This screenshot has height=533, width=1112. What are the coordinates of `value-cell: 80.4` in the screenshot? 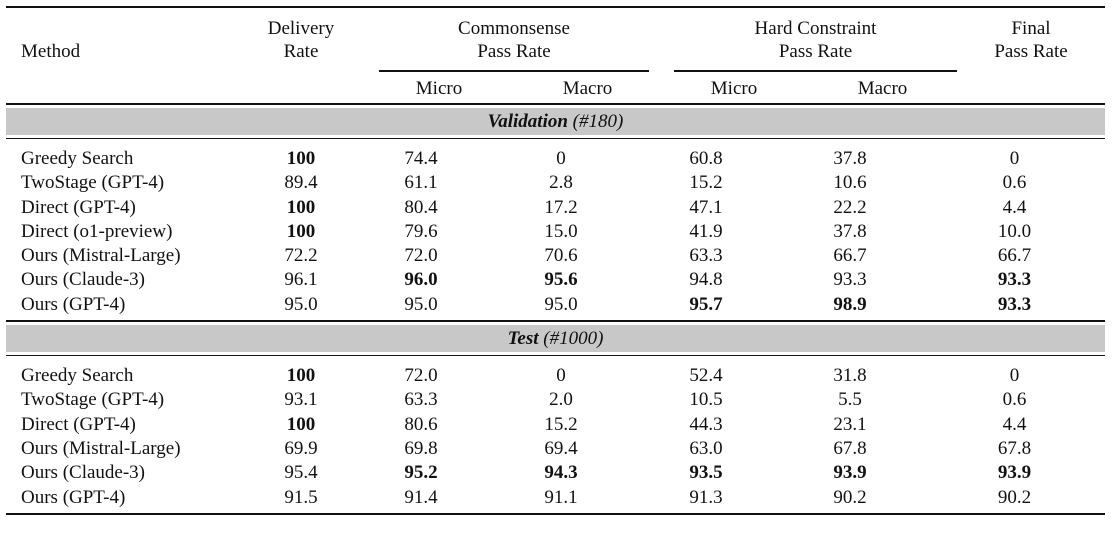 It's located at (421, 207).